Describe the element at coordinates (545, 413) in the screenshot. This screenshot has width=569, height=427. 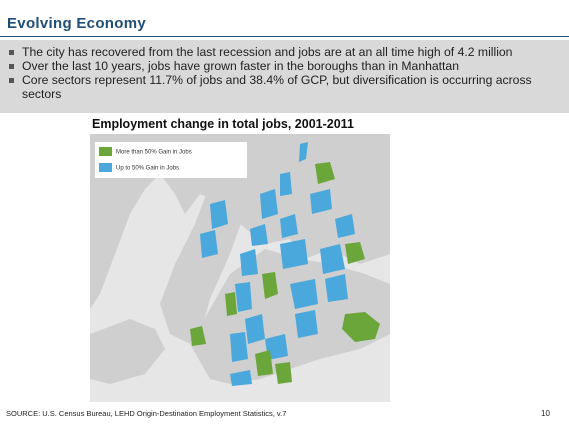
I see `page-number: 10` at that location.